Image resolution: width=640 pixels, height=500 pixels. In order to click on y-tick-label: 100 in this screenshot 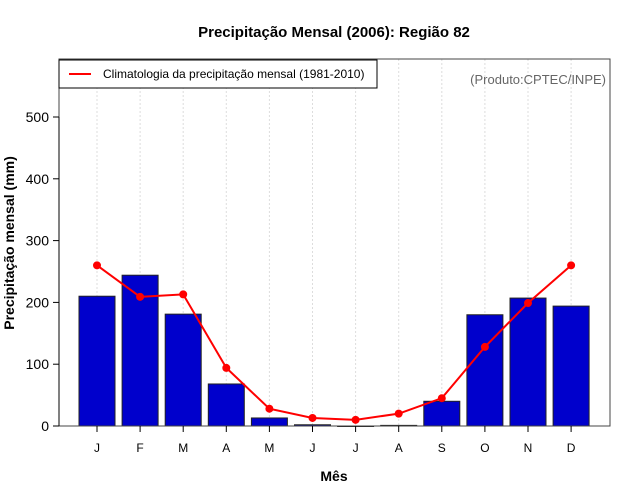, I will do `click(38, 364)`.